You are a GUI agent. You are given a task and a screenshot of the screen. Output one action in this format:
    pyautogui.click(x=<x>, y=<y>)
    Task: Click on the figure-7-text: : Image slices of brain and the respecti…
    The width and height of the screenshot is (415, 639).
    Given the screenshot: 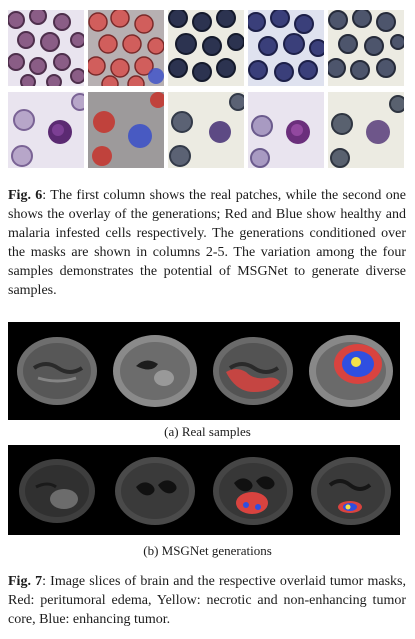 What is the action you would take?
    pyautogui.click(x=207, y=600)
    